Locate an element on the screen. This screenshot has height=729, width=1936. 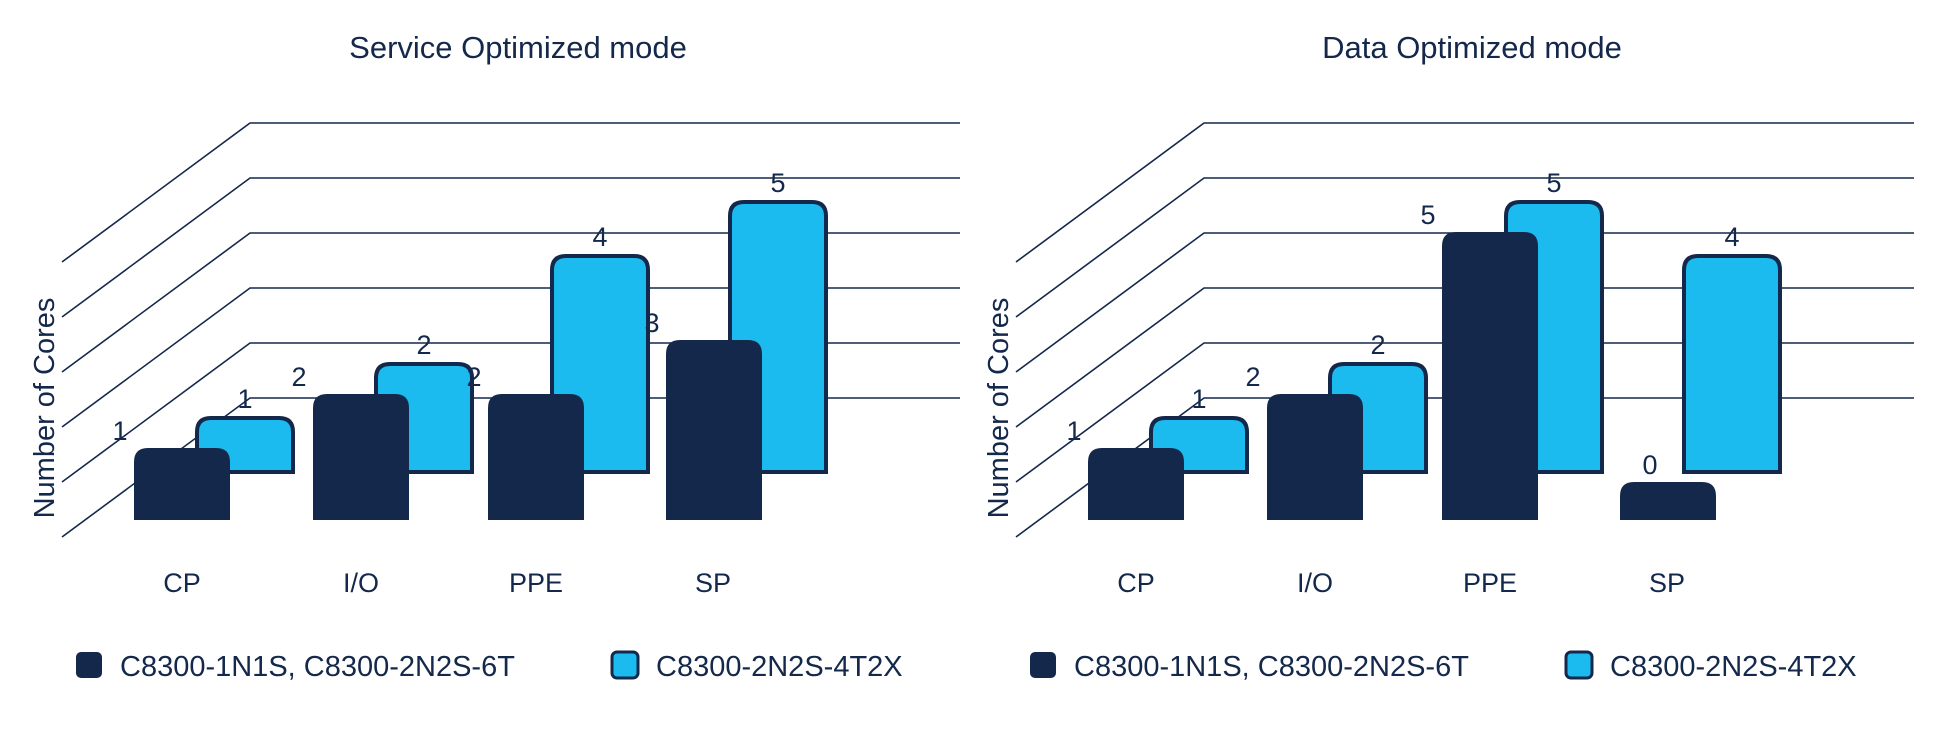
data-label-back-ppe: 4 is located at coordinates (599, 237).